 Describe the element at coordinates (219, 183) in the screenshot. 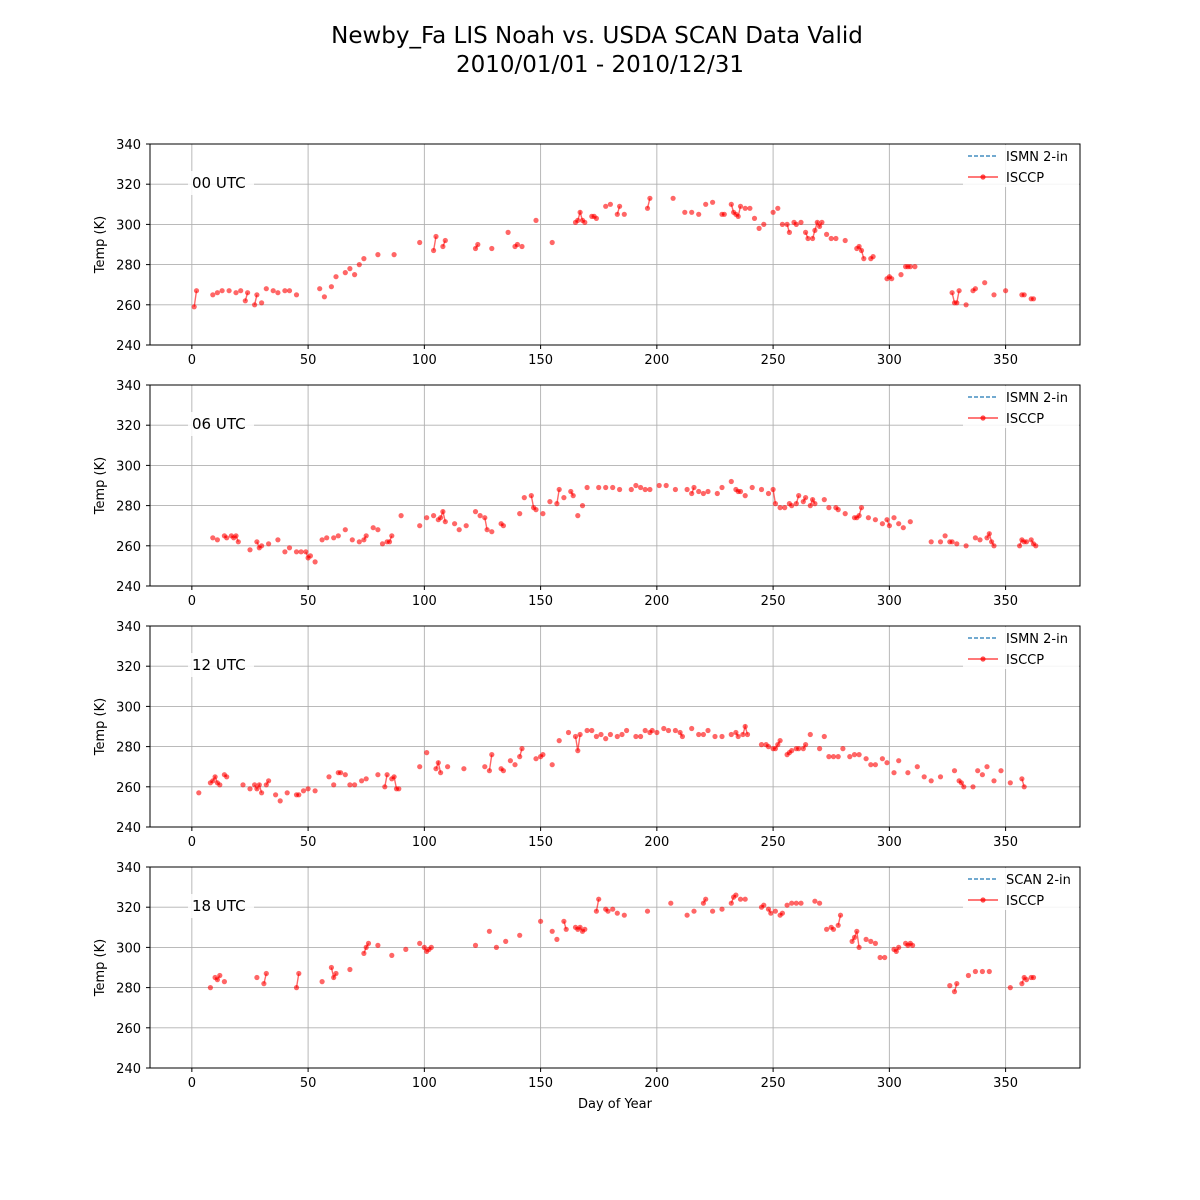

I see `panel-label: 00 UTC` at that location.